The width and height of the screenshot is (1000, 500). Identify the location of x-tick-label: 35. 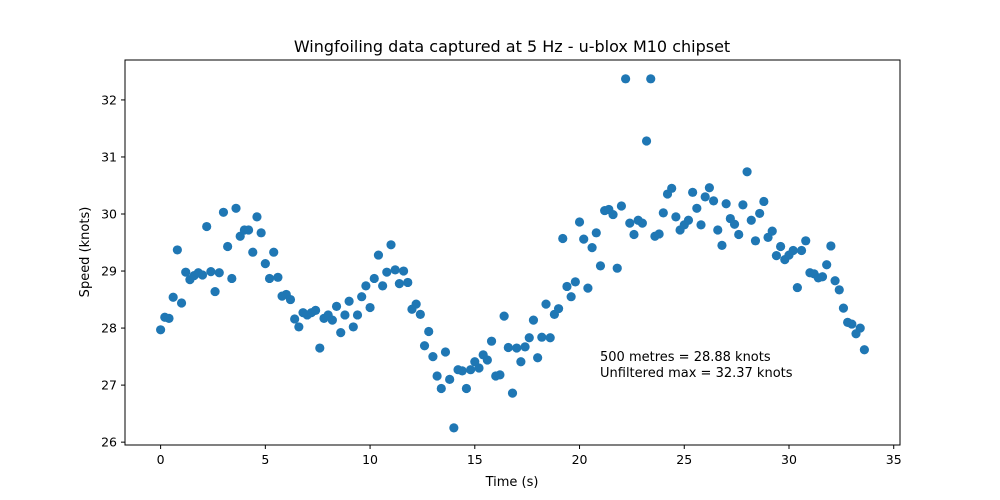
(894, 459).